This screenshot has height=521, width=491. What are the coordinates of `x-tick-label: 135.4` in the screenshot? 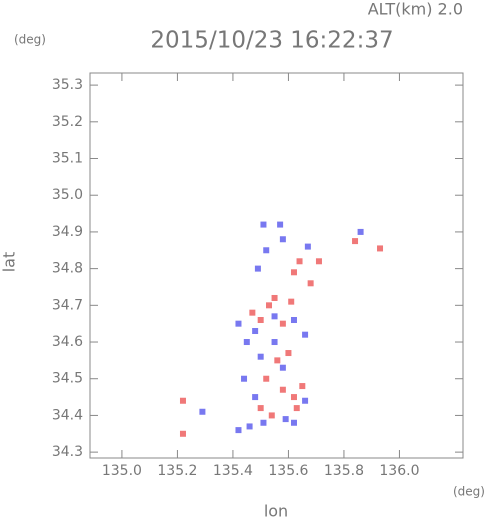 It's located at (233, 471).